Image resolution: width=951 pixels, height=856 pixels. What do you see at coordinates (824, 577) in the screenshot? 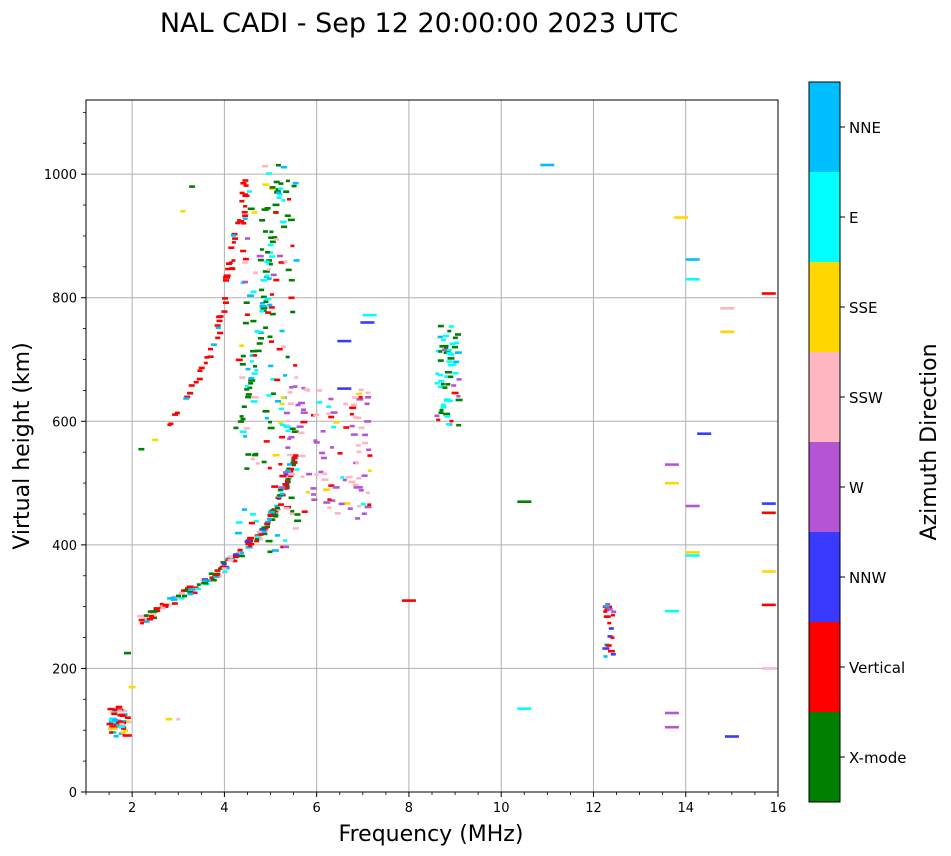
I see `colorbar-segment-nnw` at bounding box center [824, 577].